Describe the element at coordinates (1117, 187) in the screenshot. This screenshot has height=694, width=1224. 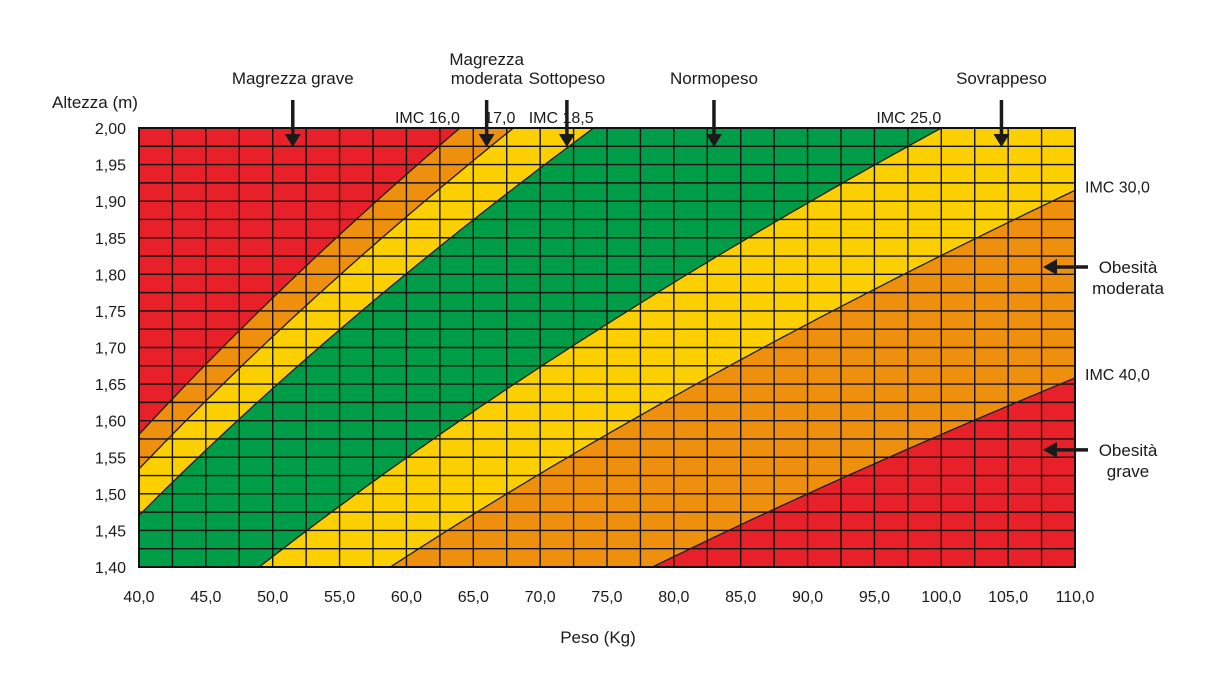
I see `imc-label: IMC 30,0` at that location.